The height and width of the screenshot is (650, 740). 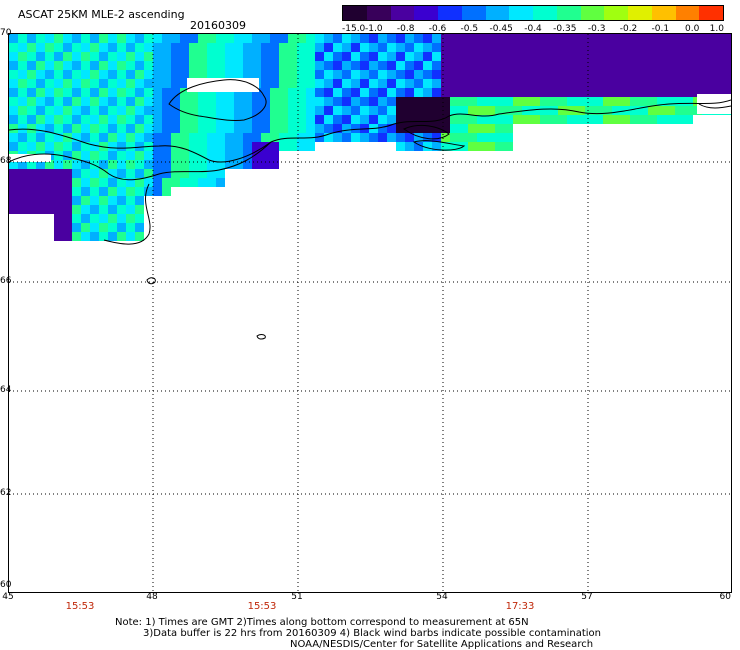 What do you see at coordinates (473, 13) in the screenshot?
I see `colorbar-segment` at bounding box center [473, 13].